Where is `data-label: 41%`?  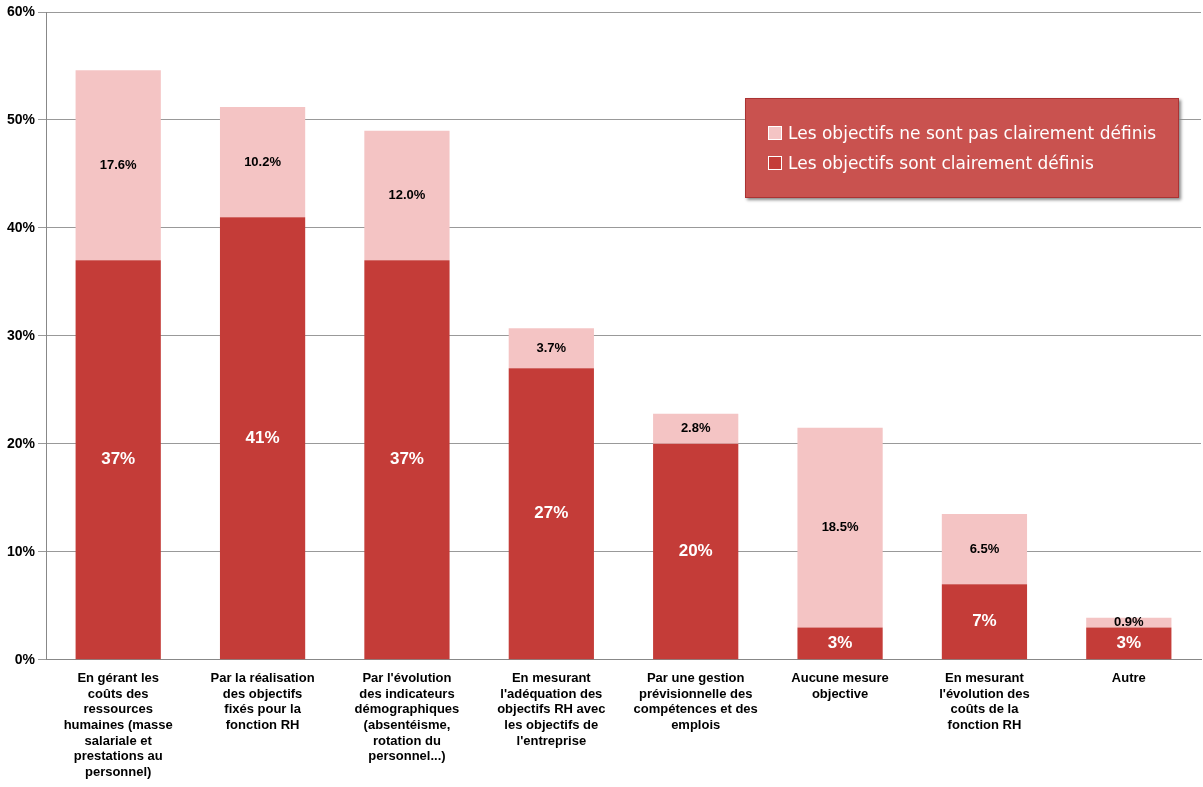
data-label: 41% is located at coordinates (262, 437).